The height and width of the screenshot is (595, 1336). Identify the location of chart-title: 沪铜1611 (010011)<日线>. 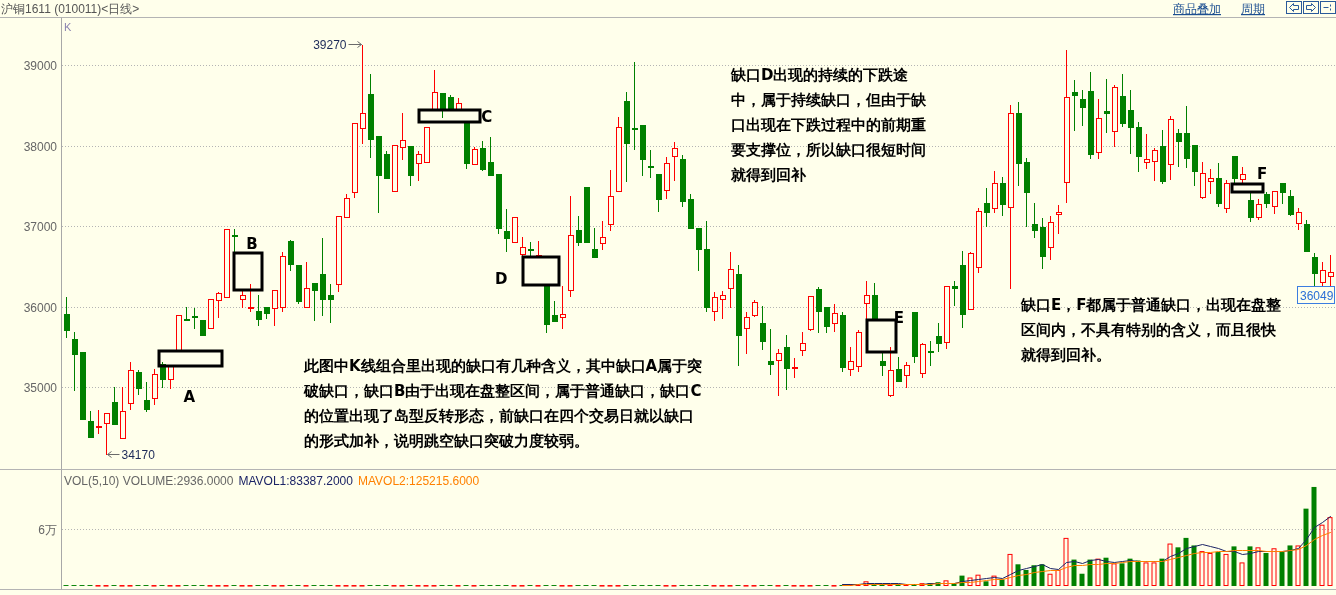
(70, 9).